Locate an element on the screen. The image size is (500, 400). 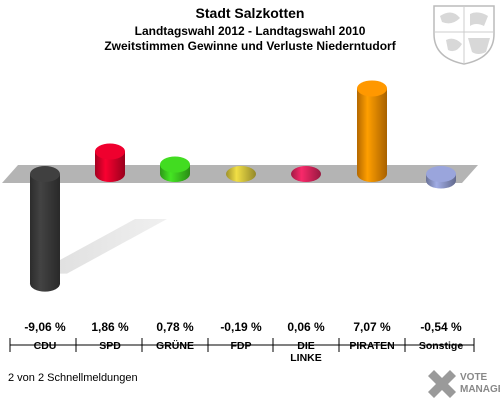
value-label-fdp: -0,19 % is located at coordinates (241, 327).